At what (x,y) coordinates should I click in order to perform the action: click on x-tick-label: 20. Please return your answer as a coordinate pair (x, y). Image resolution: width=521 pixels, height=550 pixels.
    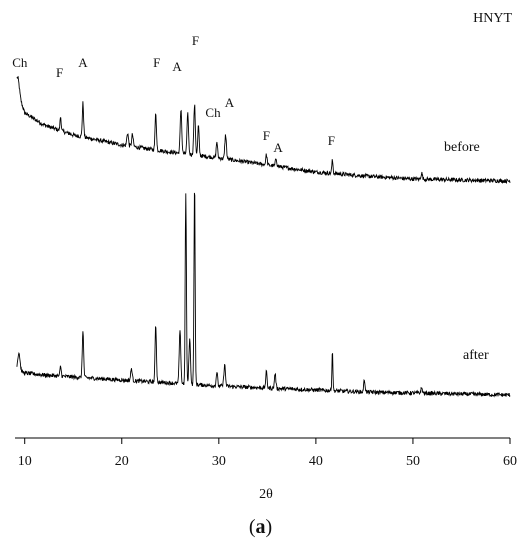
    Looking at the image, I should click on (122, 461).